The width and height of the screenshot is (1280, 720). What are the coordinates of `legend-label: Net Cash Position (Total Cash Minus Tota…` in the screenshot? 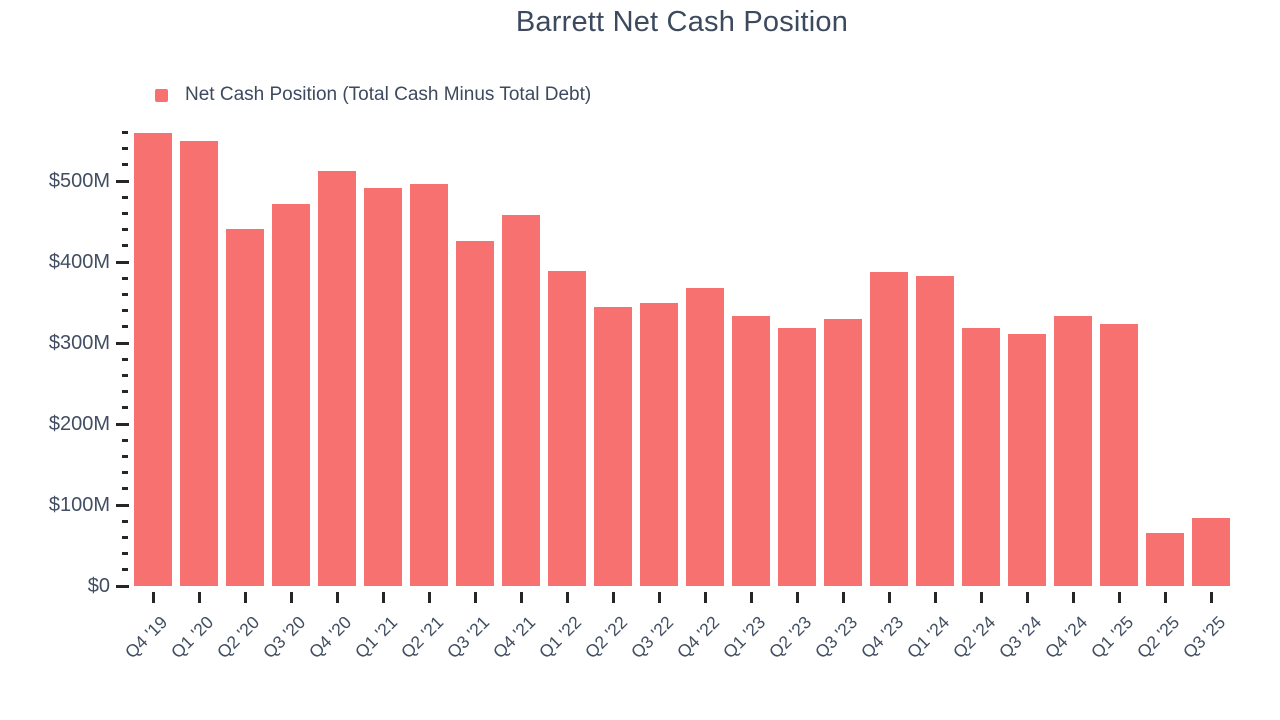 It's located at (388, 94).